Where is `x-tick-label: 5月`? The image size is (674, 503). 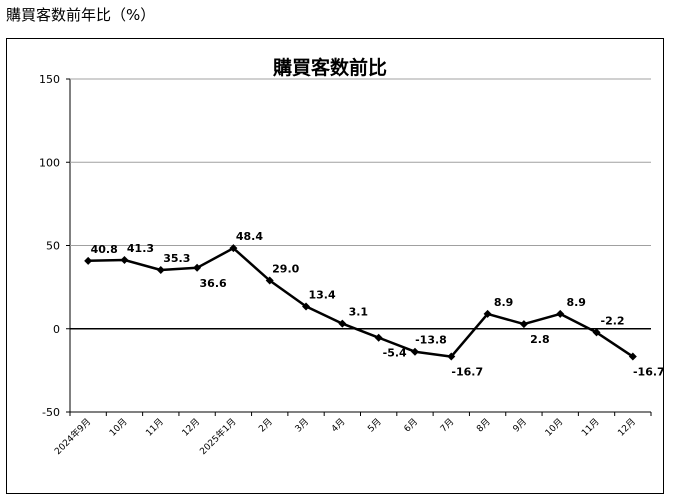
x-tick-label: 5月 is located at coordinates (375, 425).